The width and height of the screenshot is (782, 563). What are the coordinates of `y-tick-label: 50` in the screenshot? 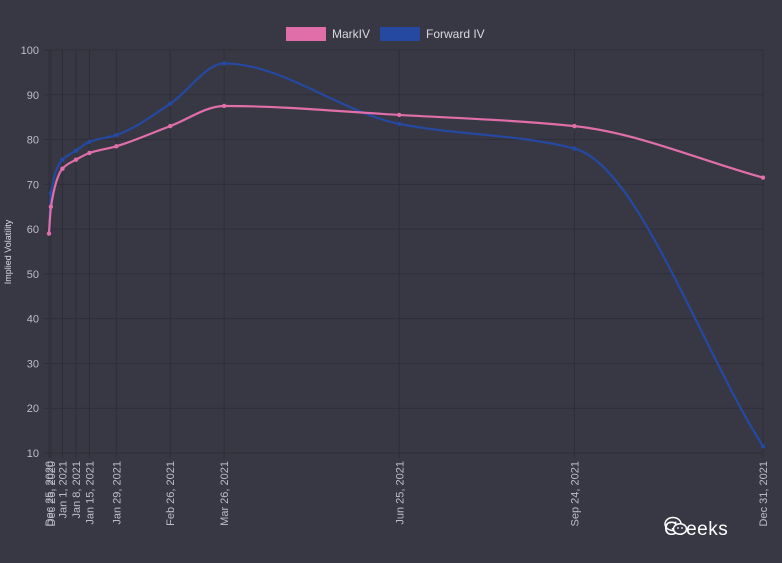 It's located at (33, 275).